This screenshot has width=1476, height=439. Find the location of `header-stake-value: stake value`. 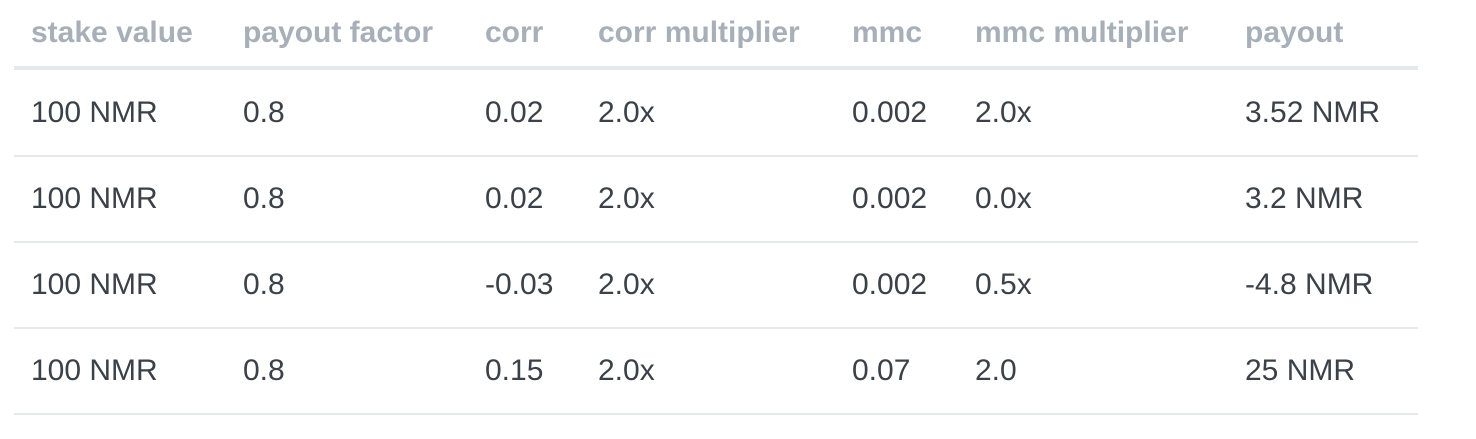

header-stake-value: stake value is located at coordinates (120, 35).